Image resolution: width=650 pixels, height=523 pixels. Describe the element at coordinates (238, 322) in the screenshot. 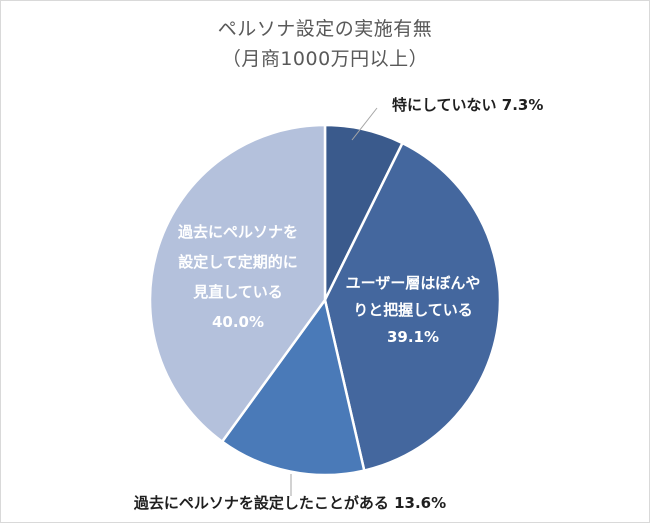

I see `slice-label-line: 40.0%` at that location.